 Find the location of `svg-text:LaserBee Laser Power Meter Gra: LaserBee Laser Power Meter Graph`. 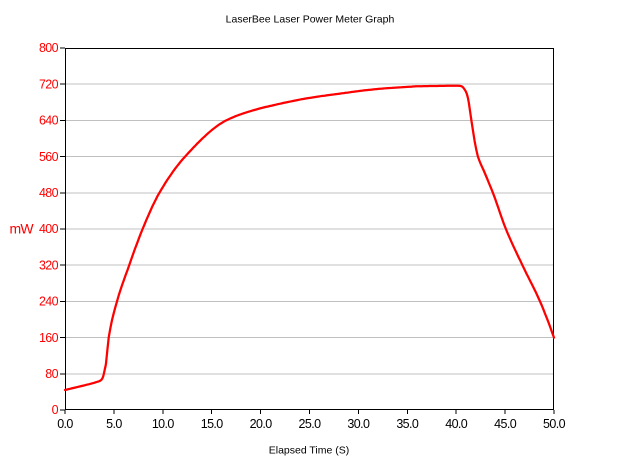

svg-text:LaserBee Laser Power Meter Gra: LaserBee Laser Power Meter Graph is located at coordinates (310, 19).